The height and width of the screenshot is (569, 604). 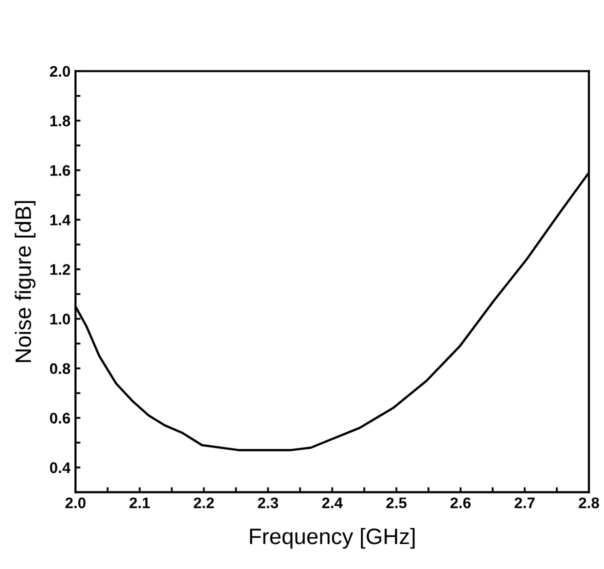 I want to click on x-axis-title: Frequency [GHz], so click(x=332, y=538).